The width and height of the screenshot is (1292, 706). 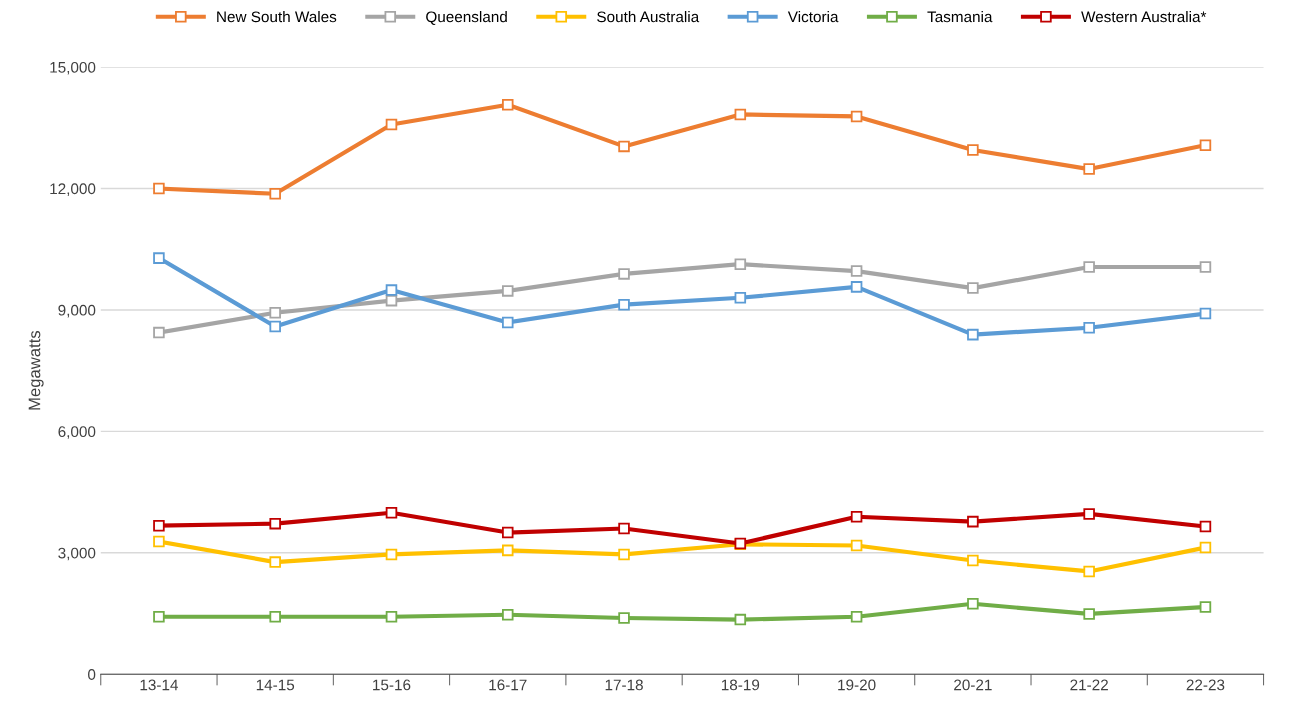 What do you see at coordinates (624, 685) in the screenshot?
I see `x-tick-label: 17-18` at bounding box center [624, 685].